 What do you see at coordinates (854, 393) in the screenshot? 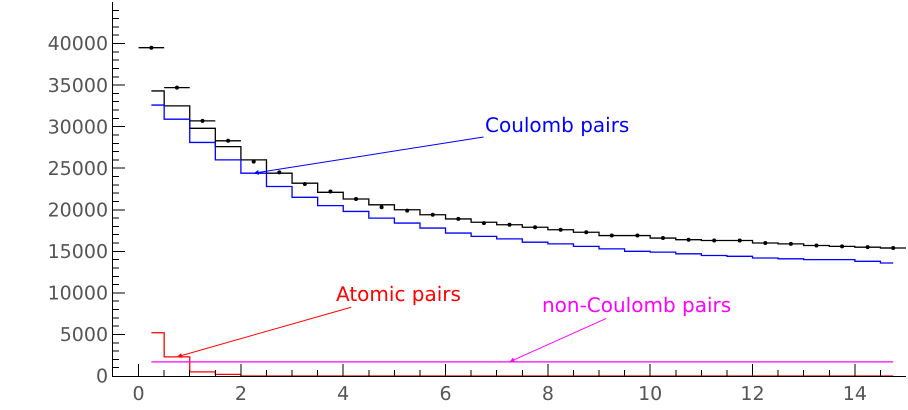
I see `x-tick-label: 14` at bounding box center [854, 393].